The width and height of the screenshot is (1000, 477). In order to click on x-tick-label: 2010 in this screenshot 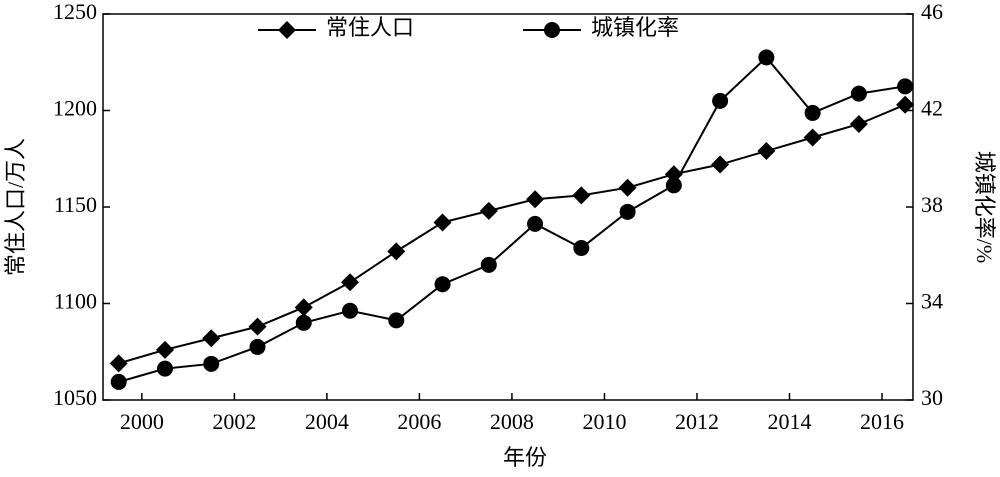, I will do `click(604, 421)`.